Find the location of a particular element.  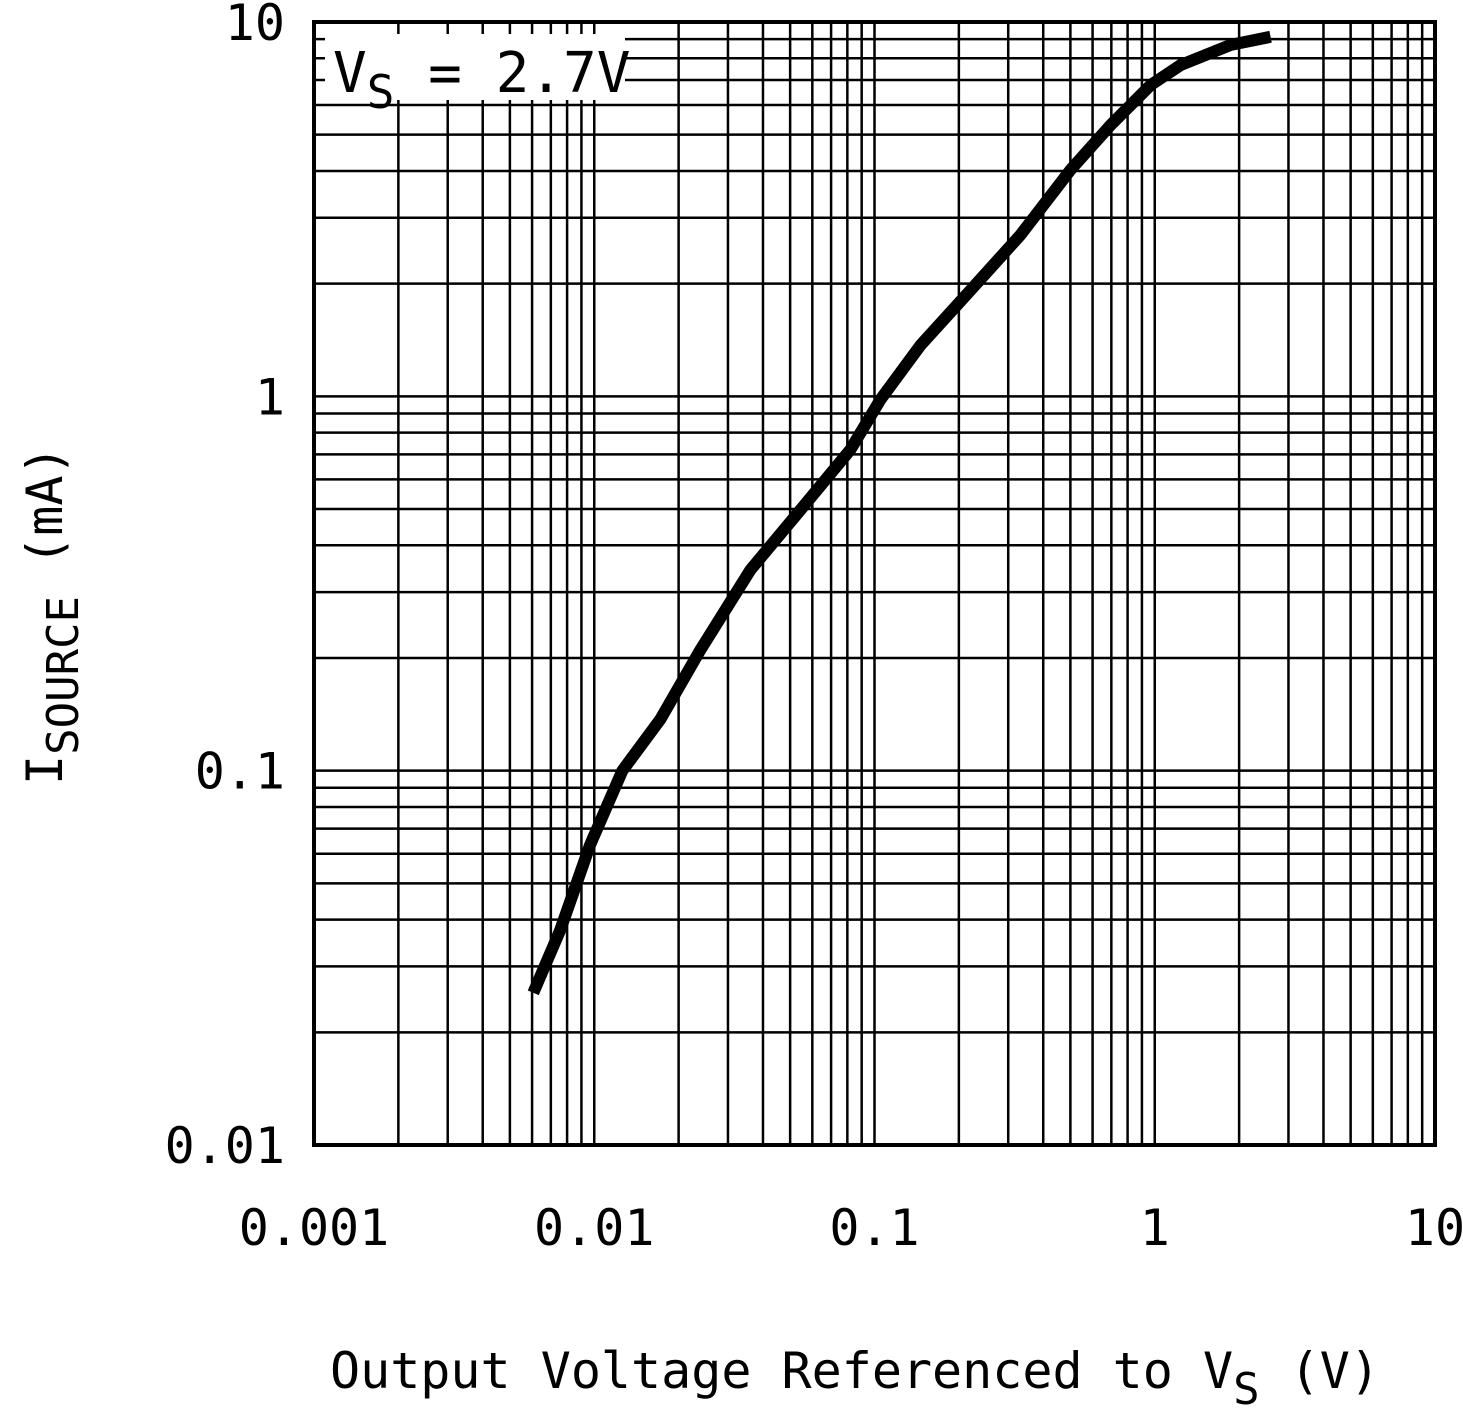

x-label-text: Output Voltage Referenced to V is located at coordinates (781, 1371).